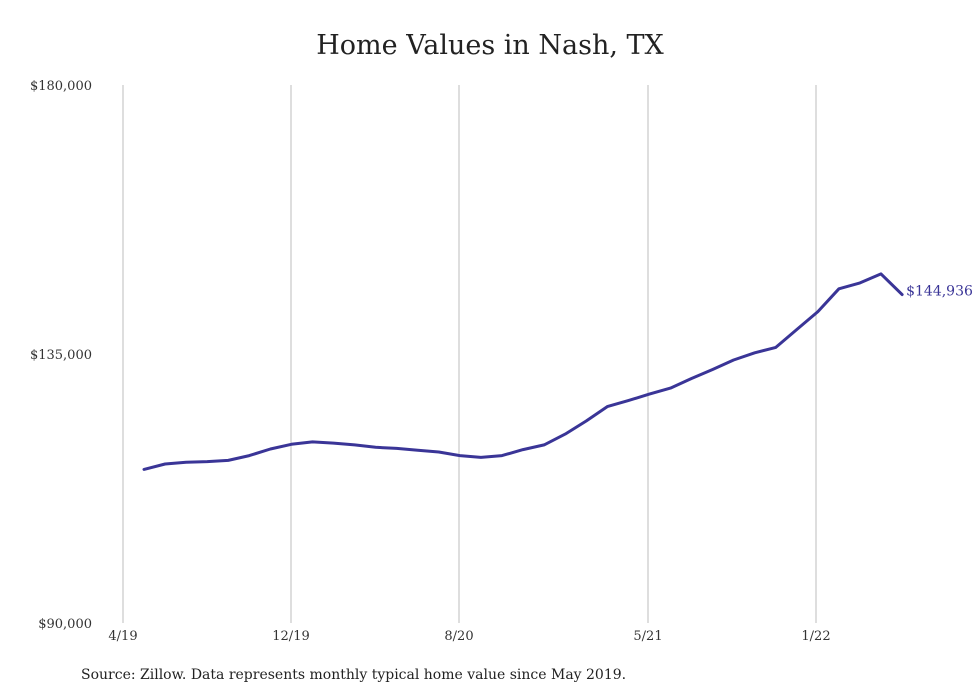 Image resolution: width=980 pixels, height=699 pixels. I want to click on y-tick-label: $180,000, so click(61, 86).